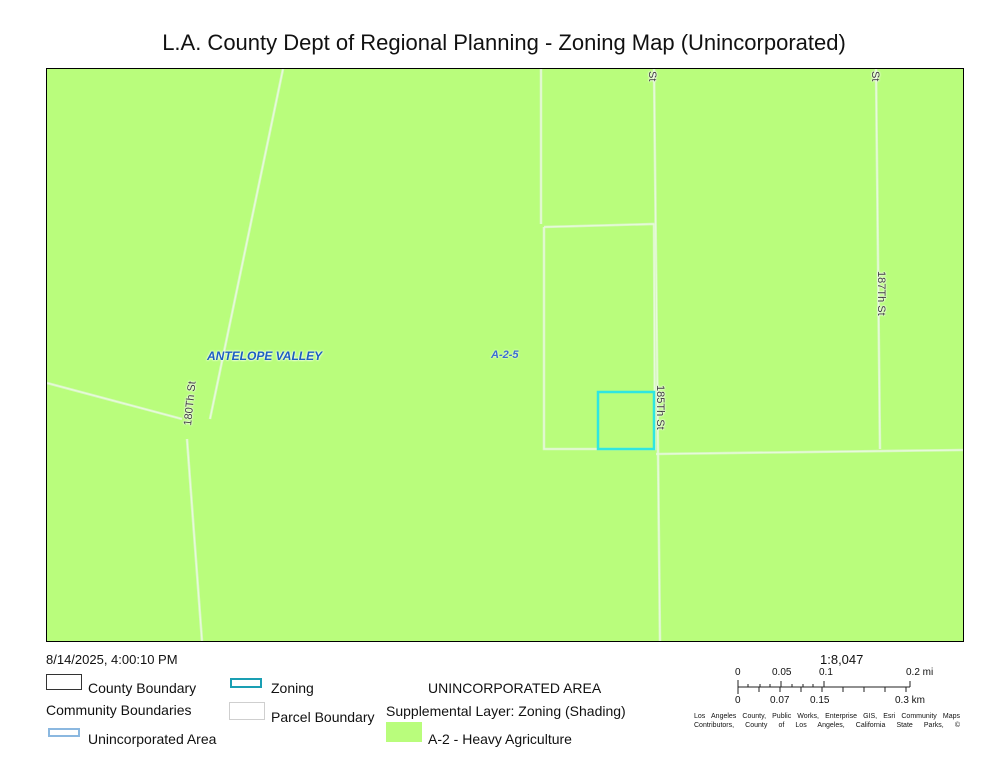  Describe the element at coordinates (780, 700) in the screenshot. I see `scale-km-tick: 0.07` at that location.